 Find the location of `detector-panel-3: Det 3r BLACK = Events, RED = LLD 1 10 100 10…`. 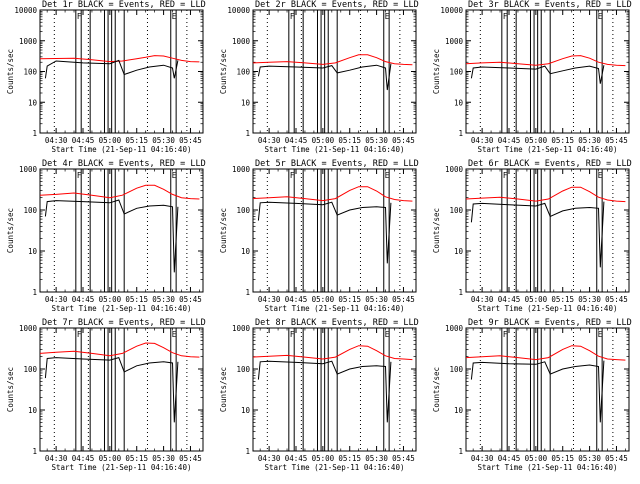

detector-panel-3: Det 3r BLACK = Events, RED = LLD 1 10 100 10… is located at coordinates (532, 77).